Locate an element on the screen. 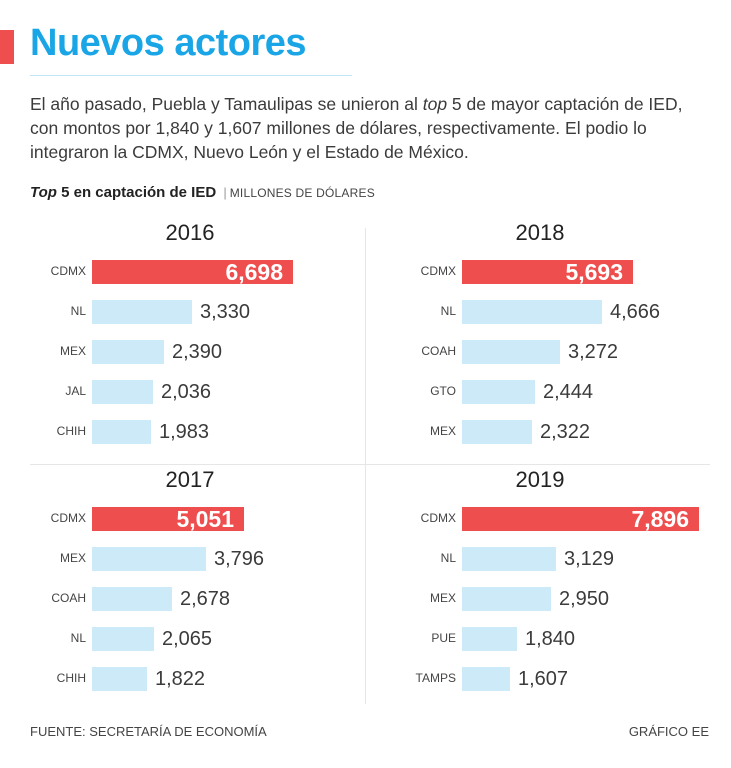  panel-horizontal-divider is located at coordinates (370, 464).